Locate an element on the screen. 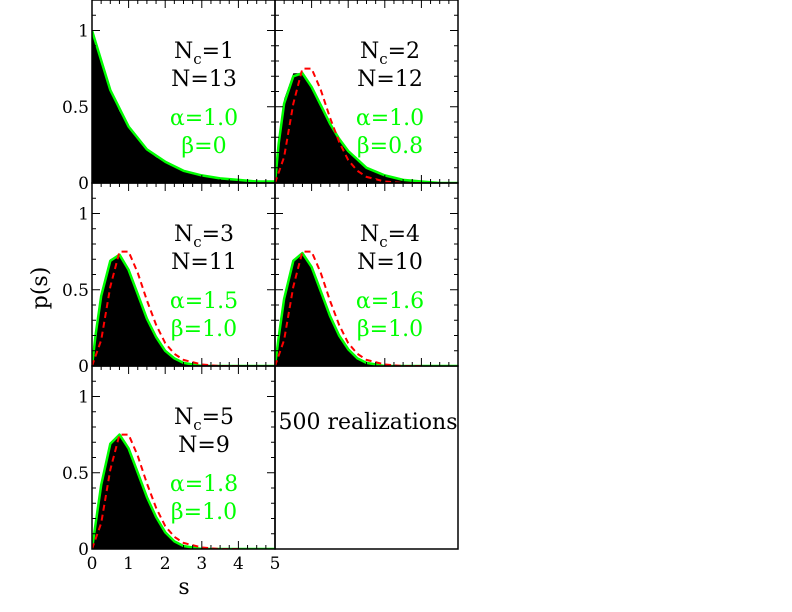 The width and height of the screenshot is (792, 612). beta-label: β=0 is located at coordinates (203, 146).